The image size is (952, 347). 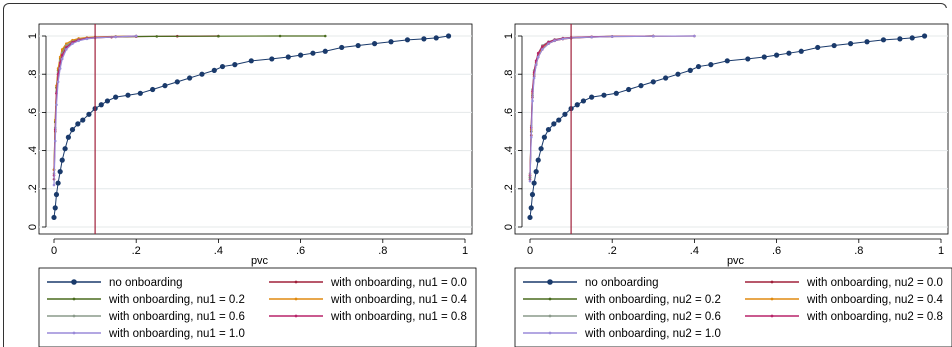 What do you see at coordinates (382, 251) in the screenshot?
I see `x-tick-label: .8` at bounding box center [382, 251].